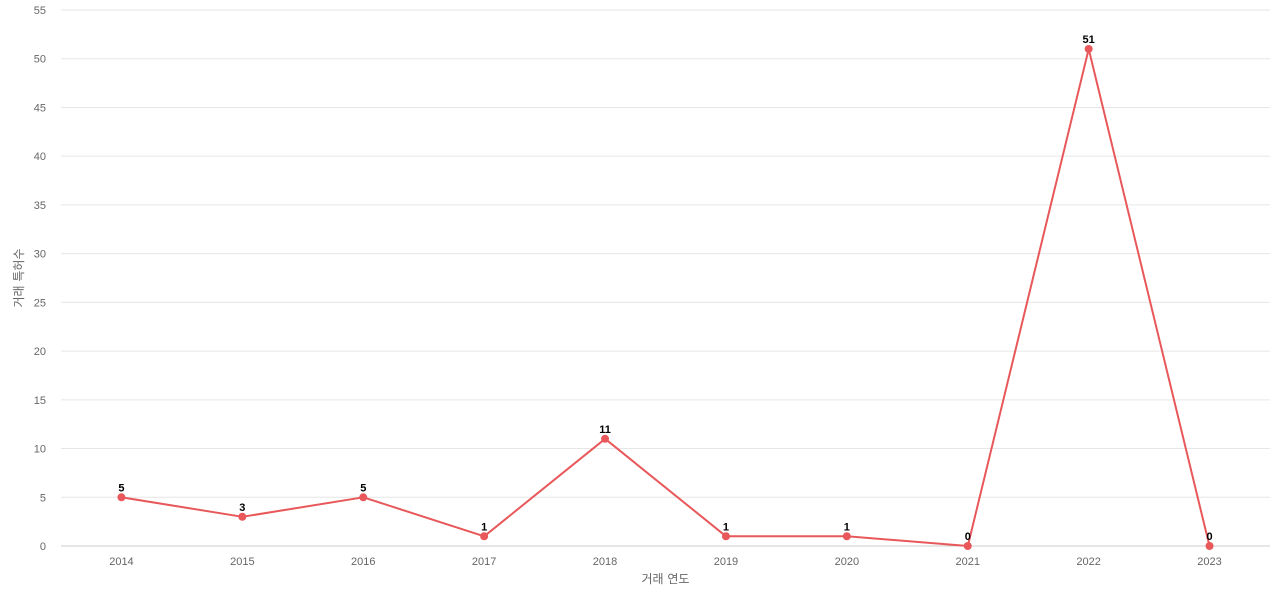 The height and width of the screenshot is (600, 1280). What do you see at coordinates (40, 206) in the screenshot?
I see `y-tick-label: 35` at bounding box center [40, 206].